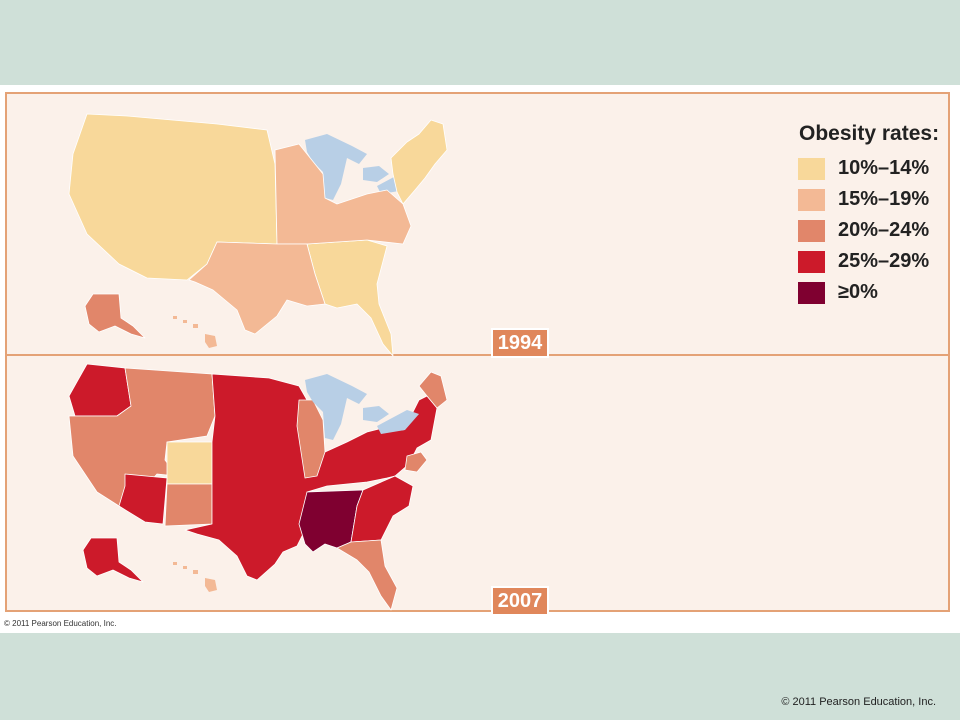  What do you see at coordinates (520, 601) in the screenshot?
I see `year-label-2007: 2007` at bounding box center [520, 601].